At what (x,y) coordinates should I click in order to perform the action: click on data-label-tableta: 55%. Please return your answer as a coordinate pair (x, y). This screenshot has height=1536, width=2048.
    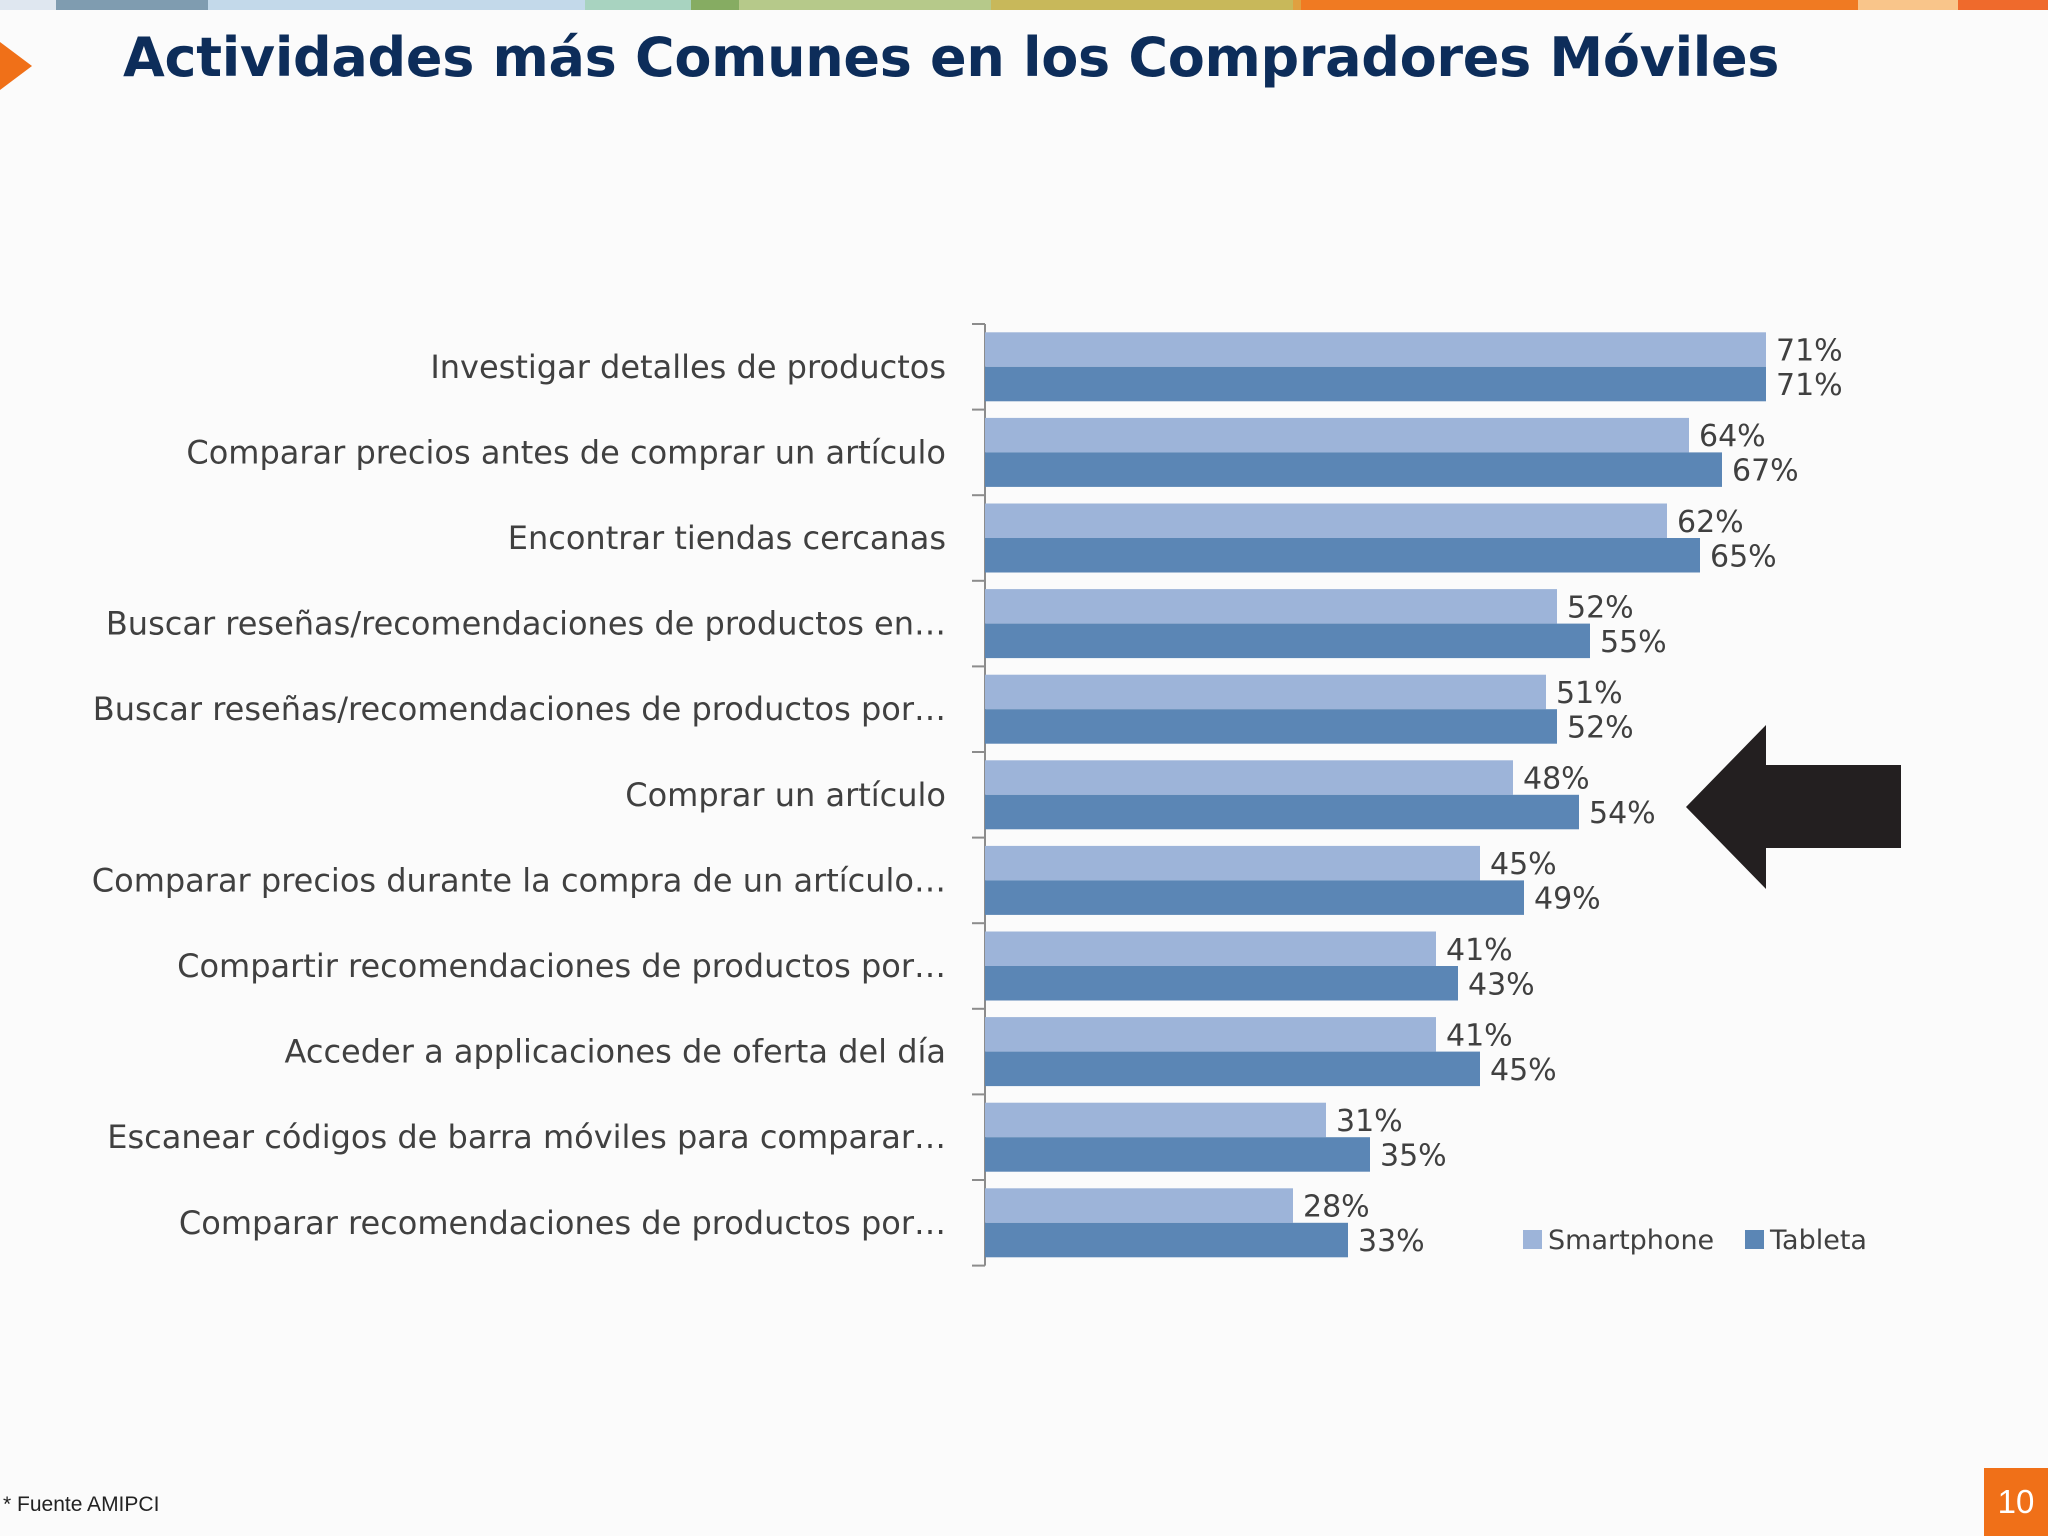
    Looking at the image, I should click on (1633, 642).